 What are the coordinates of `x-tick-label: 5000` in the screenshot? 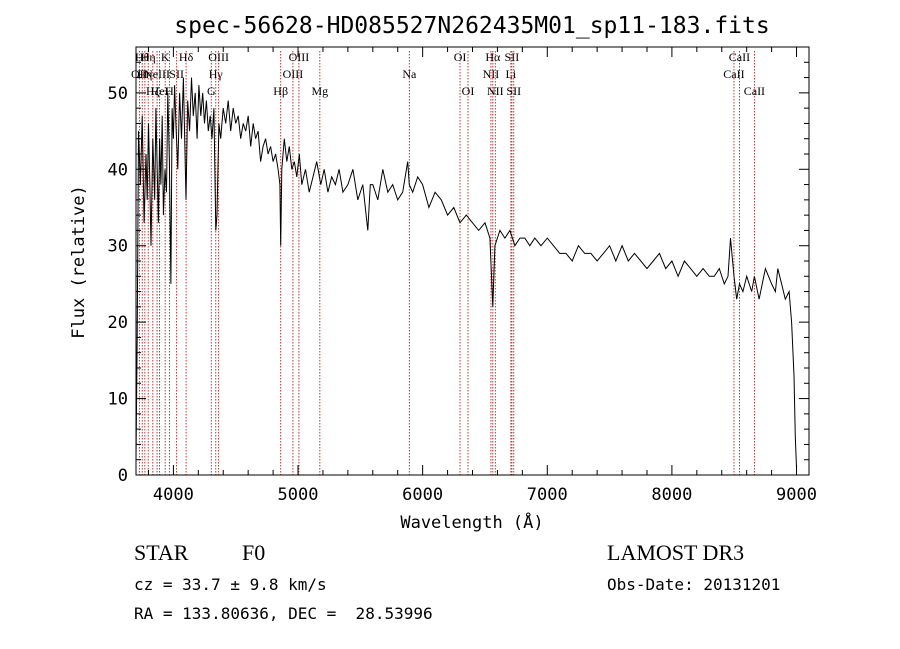 It's located at (298, 495).